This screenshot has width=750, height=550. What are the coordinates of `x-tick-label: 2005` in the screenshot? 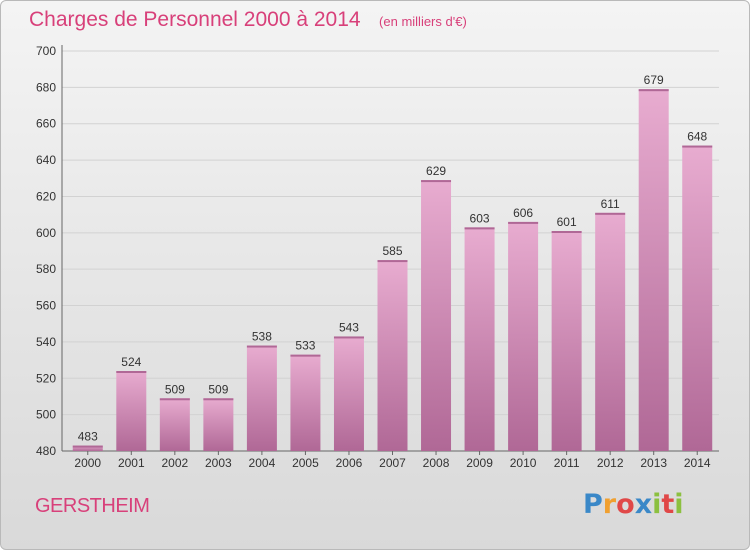 It's located at (305, 463).